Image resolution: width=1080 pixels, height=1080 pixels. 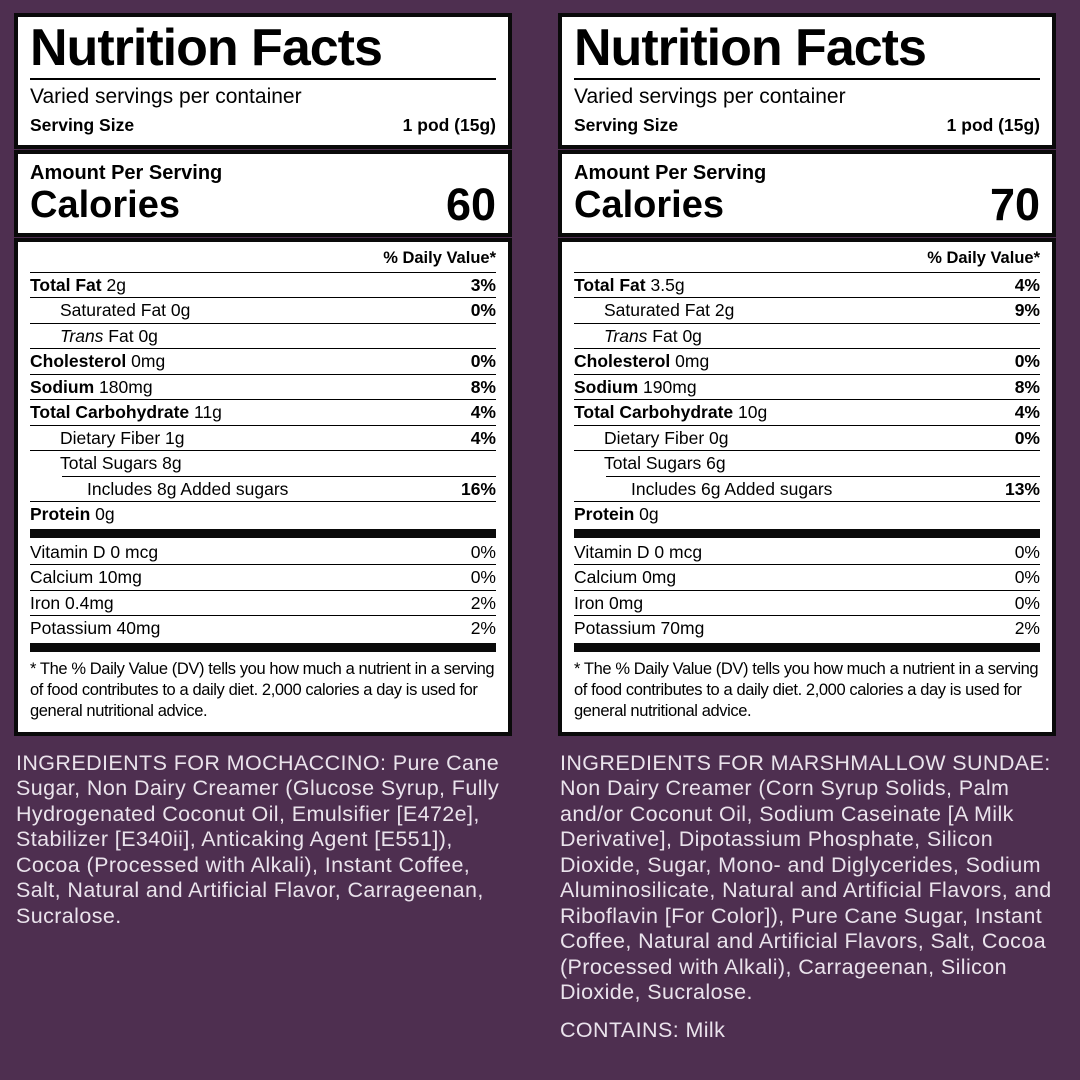 I want to click on nutrient-name: Sodium 180mg, so click(x=91, y=386).